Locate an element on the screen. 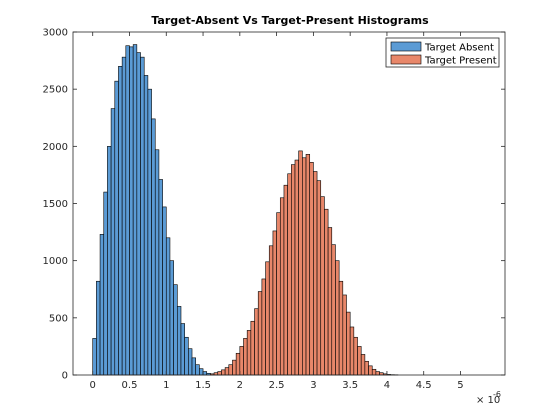 The width and height of the screenshot is (560, 420). x-multiplier-exponent: -6 is located at coordinates (497, 394).